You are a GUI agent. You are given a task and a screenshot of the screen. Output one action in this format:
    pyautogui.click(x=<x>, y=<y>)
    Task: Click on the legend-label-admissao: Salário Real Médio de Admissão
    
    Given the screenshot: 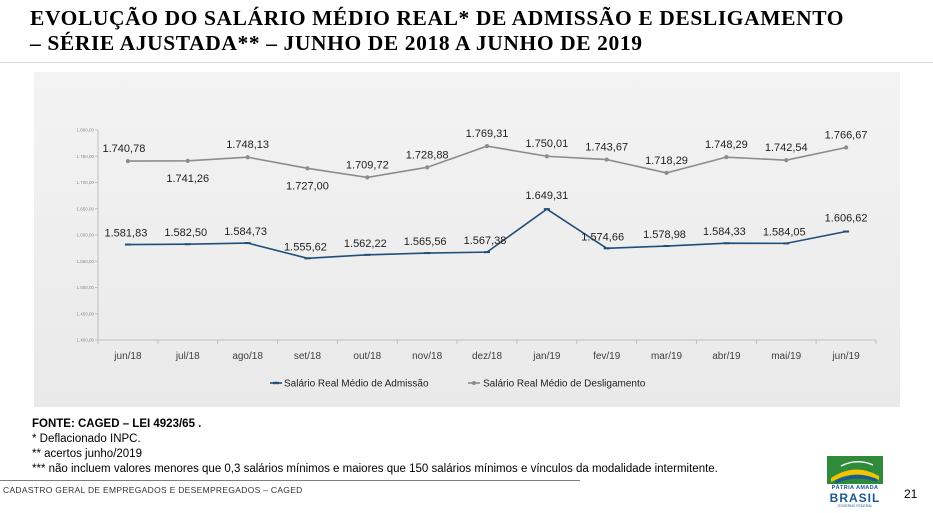 What is the action you would take?
    pyautogui.click(x=356, y=384)
    